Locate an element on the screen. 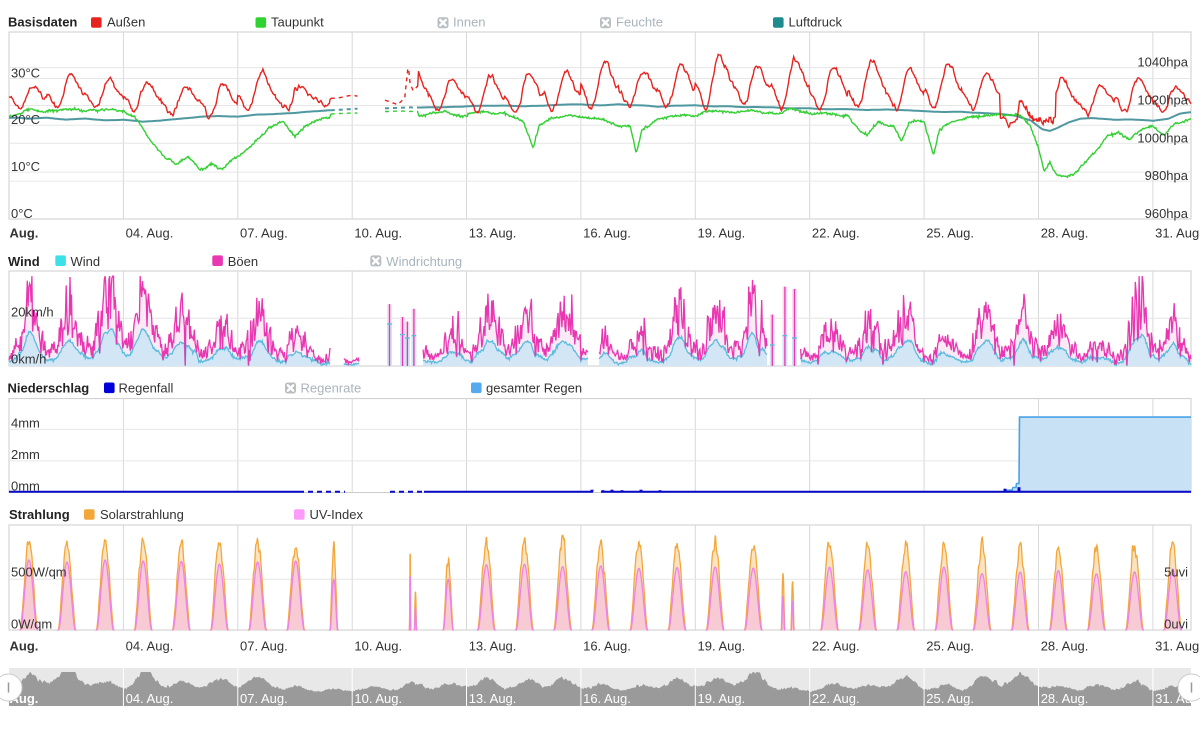 This screenshot has height=750, width=1200. svg-text: 20km/h is located at coordinates (32, 311).